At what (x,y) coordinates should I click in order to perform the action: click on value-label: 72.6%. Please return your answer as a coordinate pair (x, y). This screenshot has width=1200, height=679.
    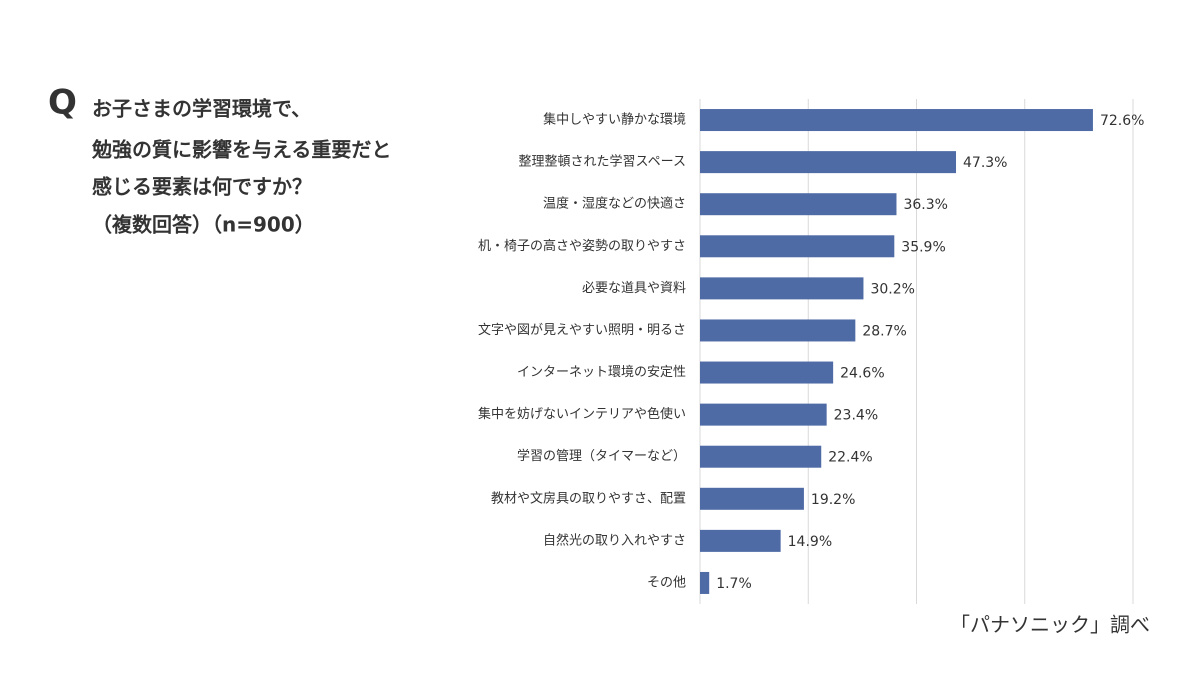
    Looking at the image, I should click on (1122, 121).